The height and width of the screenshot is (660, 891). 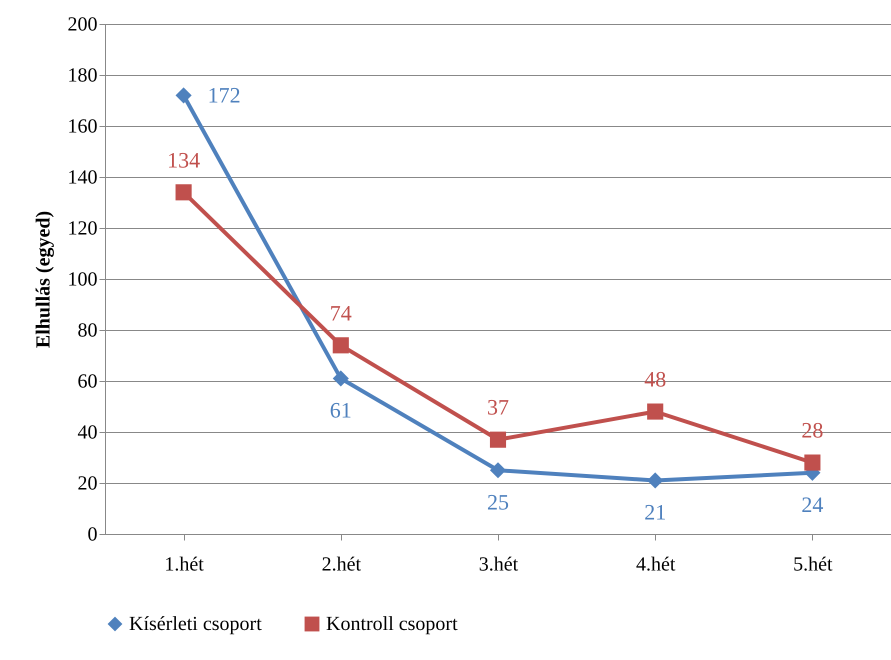 What do you see at coordinates (88, 483) in the screenshot?
I see `y-tick-label: 20` at bounding box center [88, 483].